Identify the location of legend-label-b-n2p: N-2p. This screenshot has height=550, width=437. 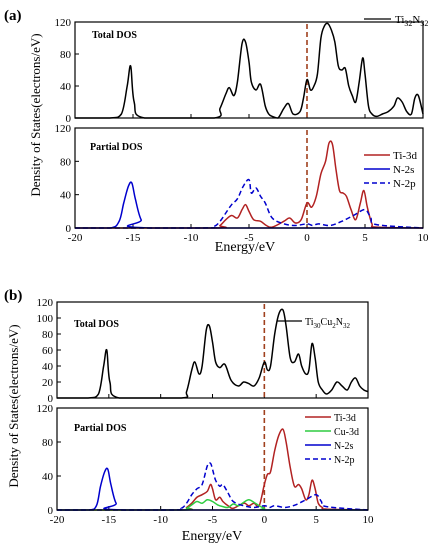
(344, 460).